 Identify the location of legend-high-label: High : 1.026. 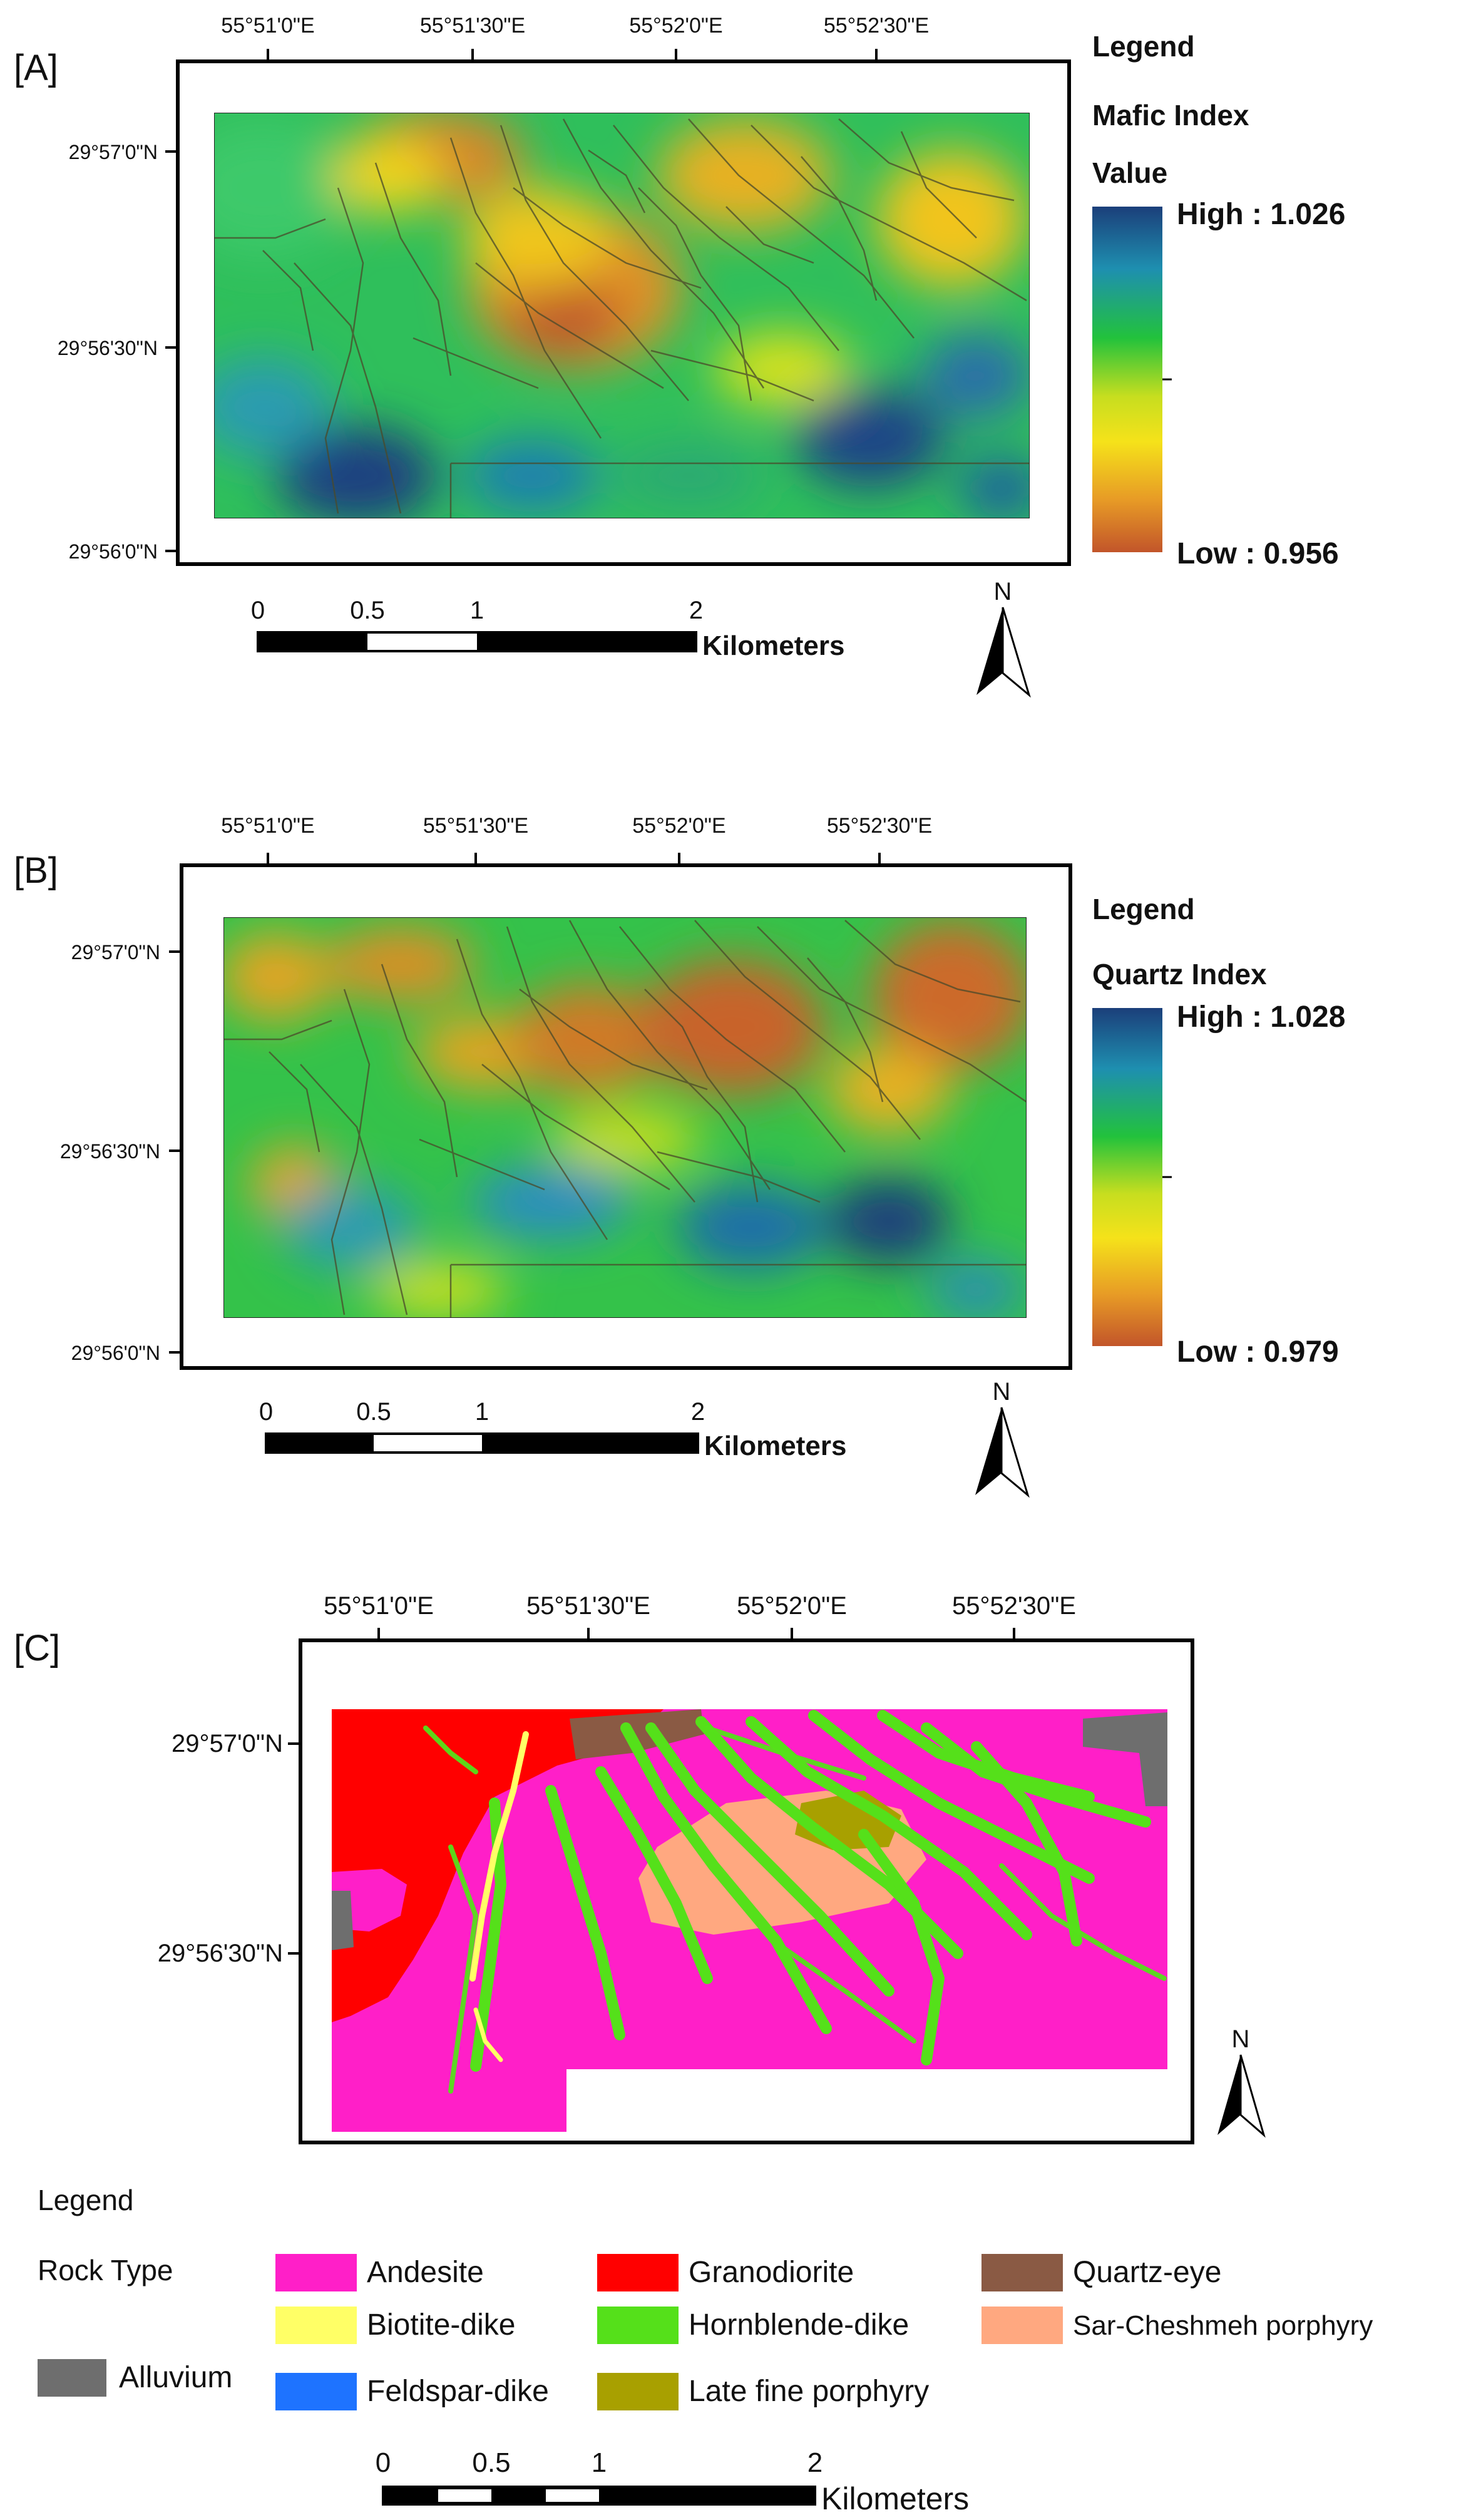
(1261, 215).